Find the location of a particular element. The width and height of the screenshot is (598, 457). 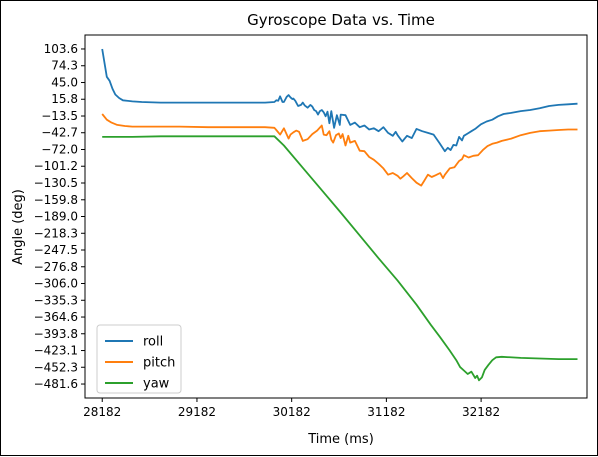

y-tick-label: 103.6 is located at coordinates (61, 49).